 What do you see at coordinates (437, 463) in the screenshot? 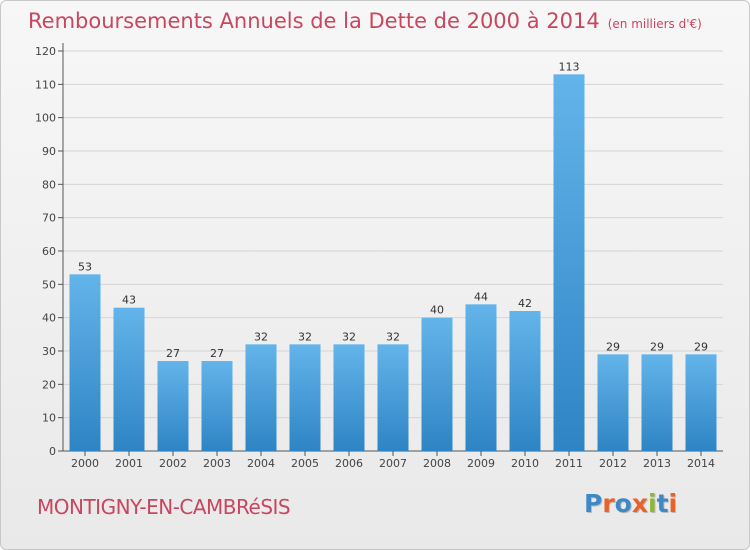
I see `x-tick-label: 2008` at bounding box center [437, 463].